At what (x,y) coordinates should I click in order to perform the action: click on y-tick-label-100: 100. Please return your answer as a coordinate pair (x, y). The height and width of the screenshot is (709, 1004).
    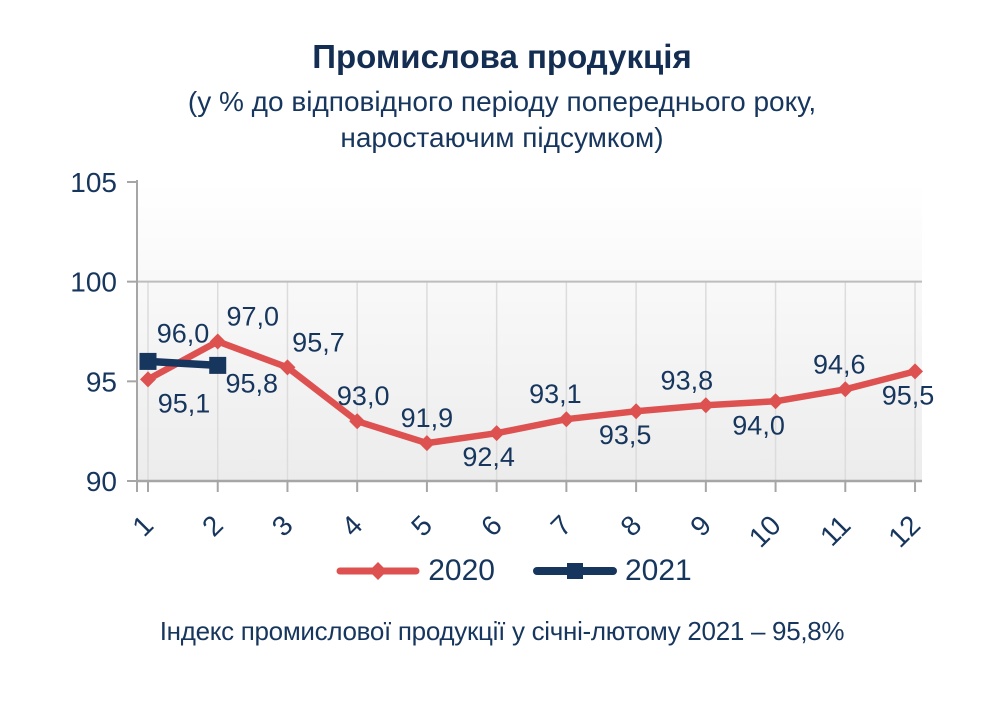
    Looking at the image, I should click on (93, 282).